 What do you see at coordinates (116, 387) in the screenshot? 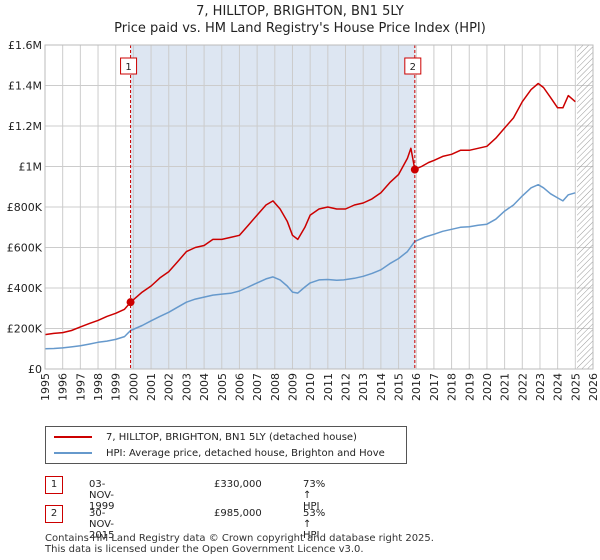
I see `x-tick-label: 1999` at bounding box center [116, 387].